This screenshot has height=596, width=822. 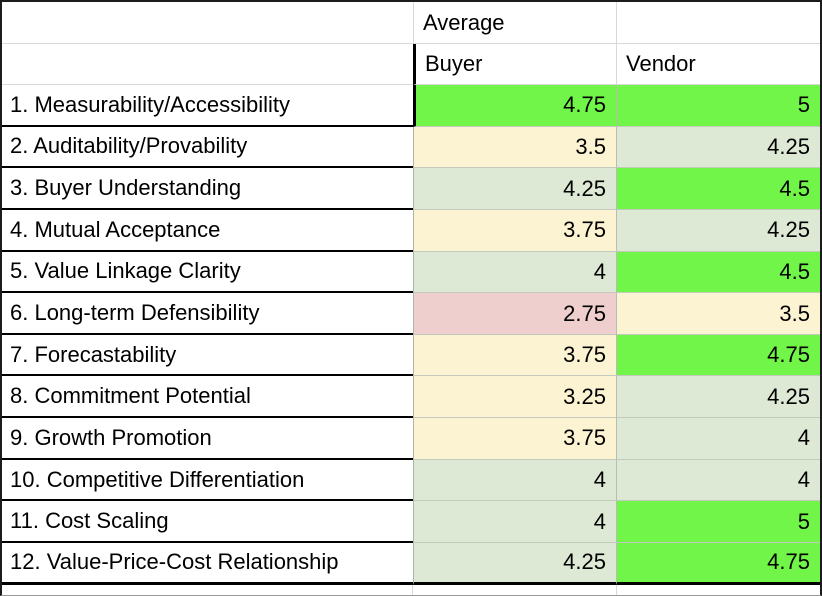 I want to click on header-corner-cell, so click(x=207, y=23).